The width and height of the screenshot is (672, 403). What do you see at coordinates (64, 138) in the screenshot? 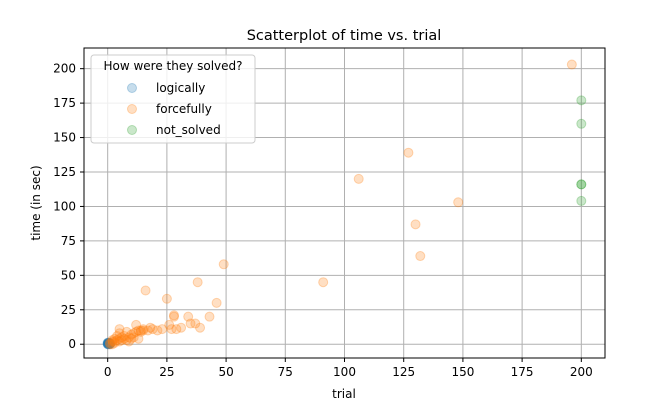
I see `y-tick-label: 150` at bounding box center [64, 138].